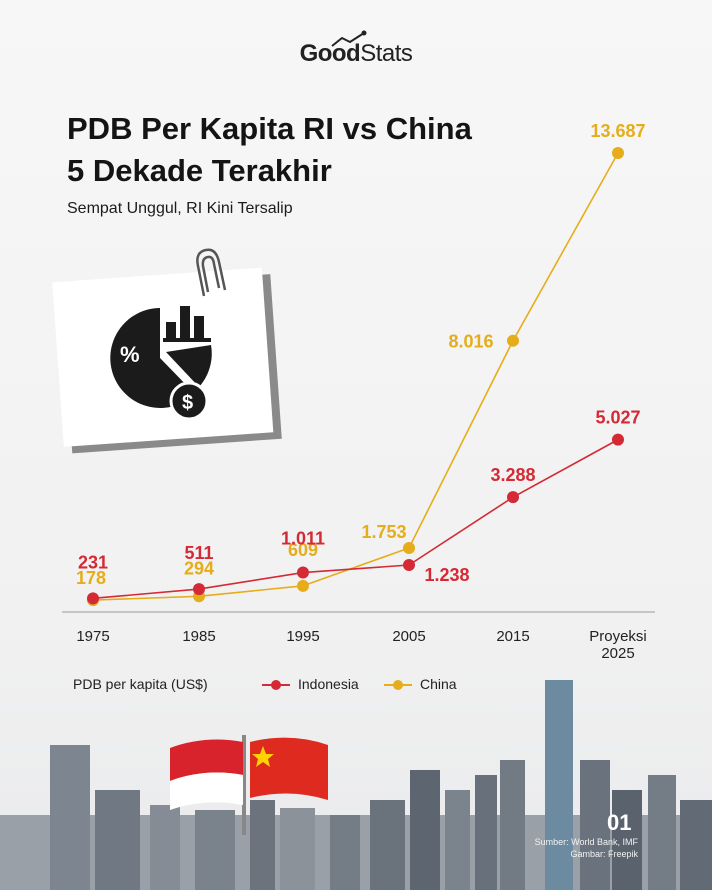 This screenshot has height=890, width=712. What do you see at coordinates (302, 636) in the screenshot?
I see `x-tick-label: 1995` at bounding box center [302, 636].